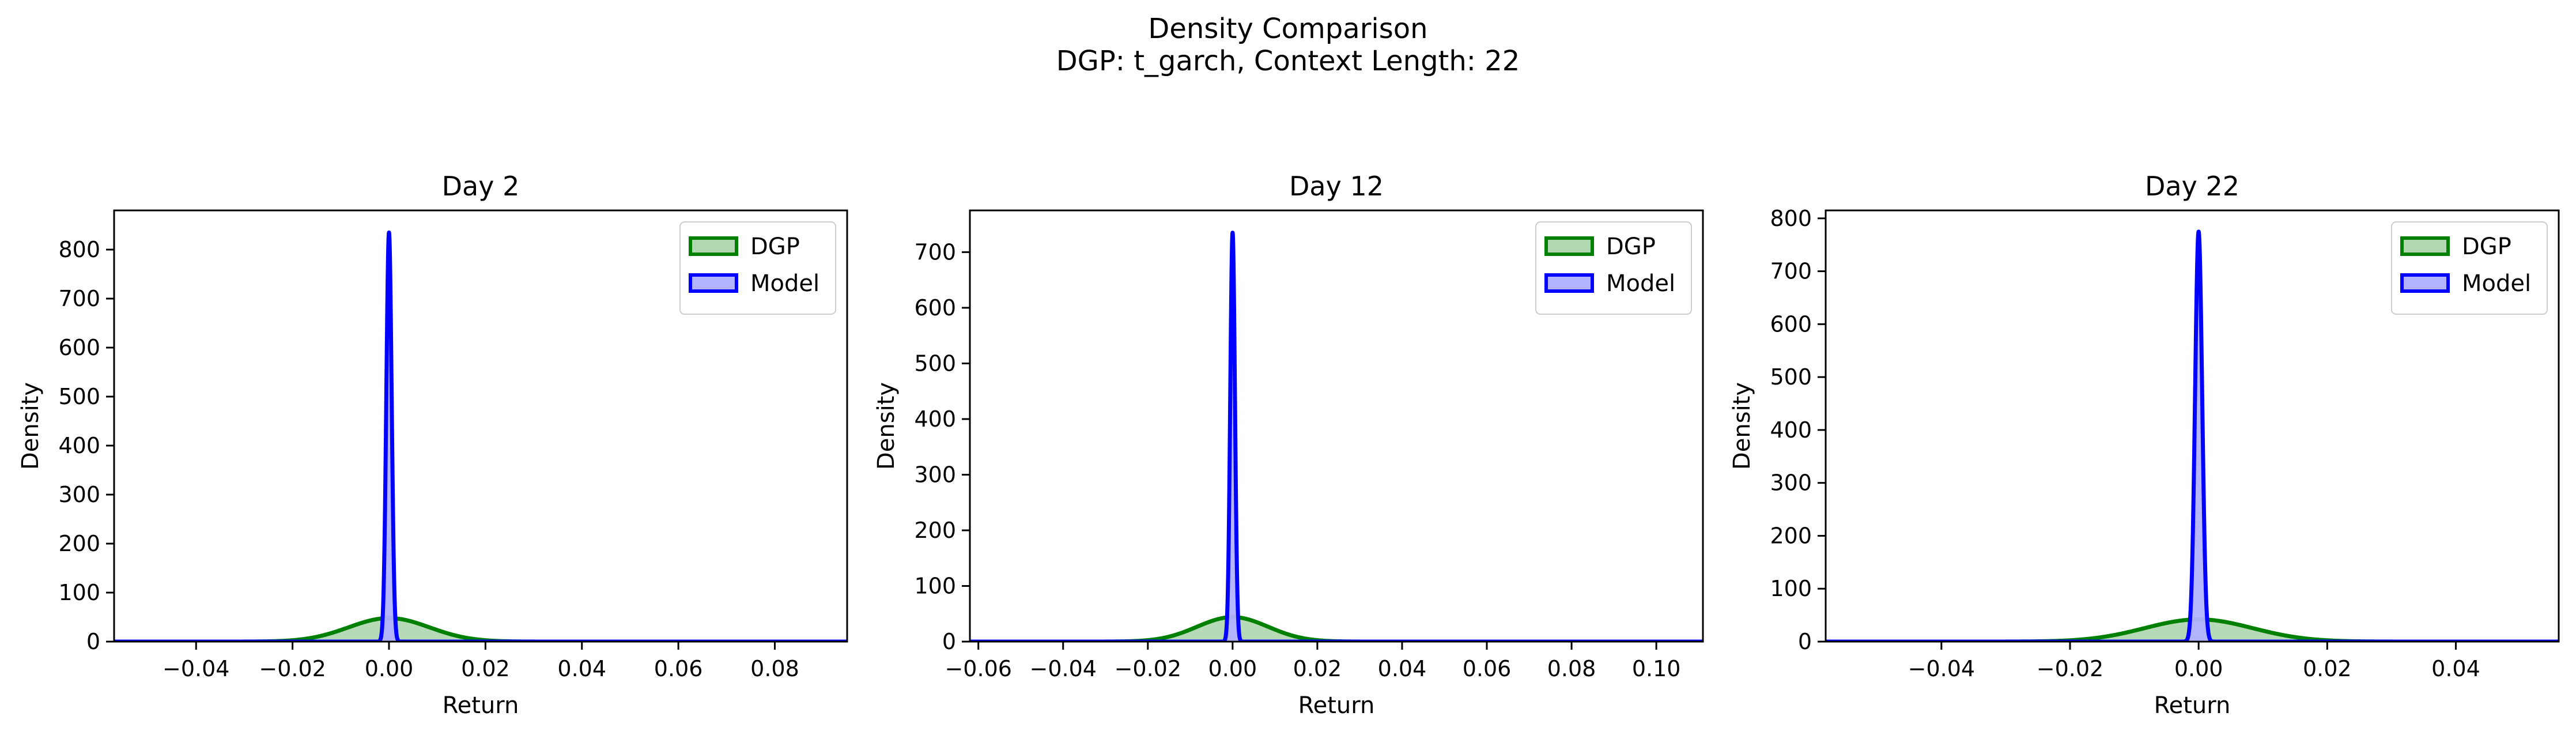 This screenshot has height=735, width=2576. I want to click on x-tick-label: −0.06, so click(978, 668).